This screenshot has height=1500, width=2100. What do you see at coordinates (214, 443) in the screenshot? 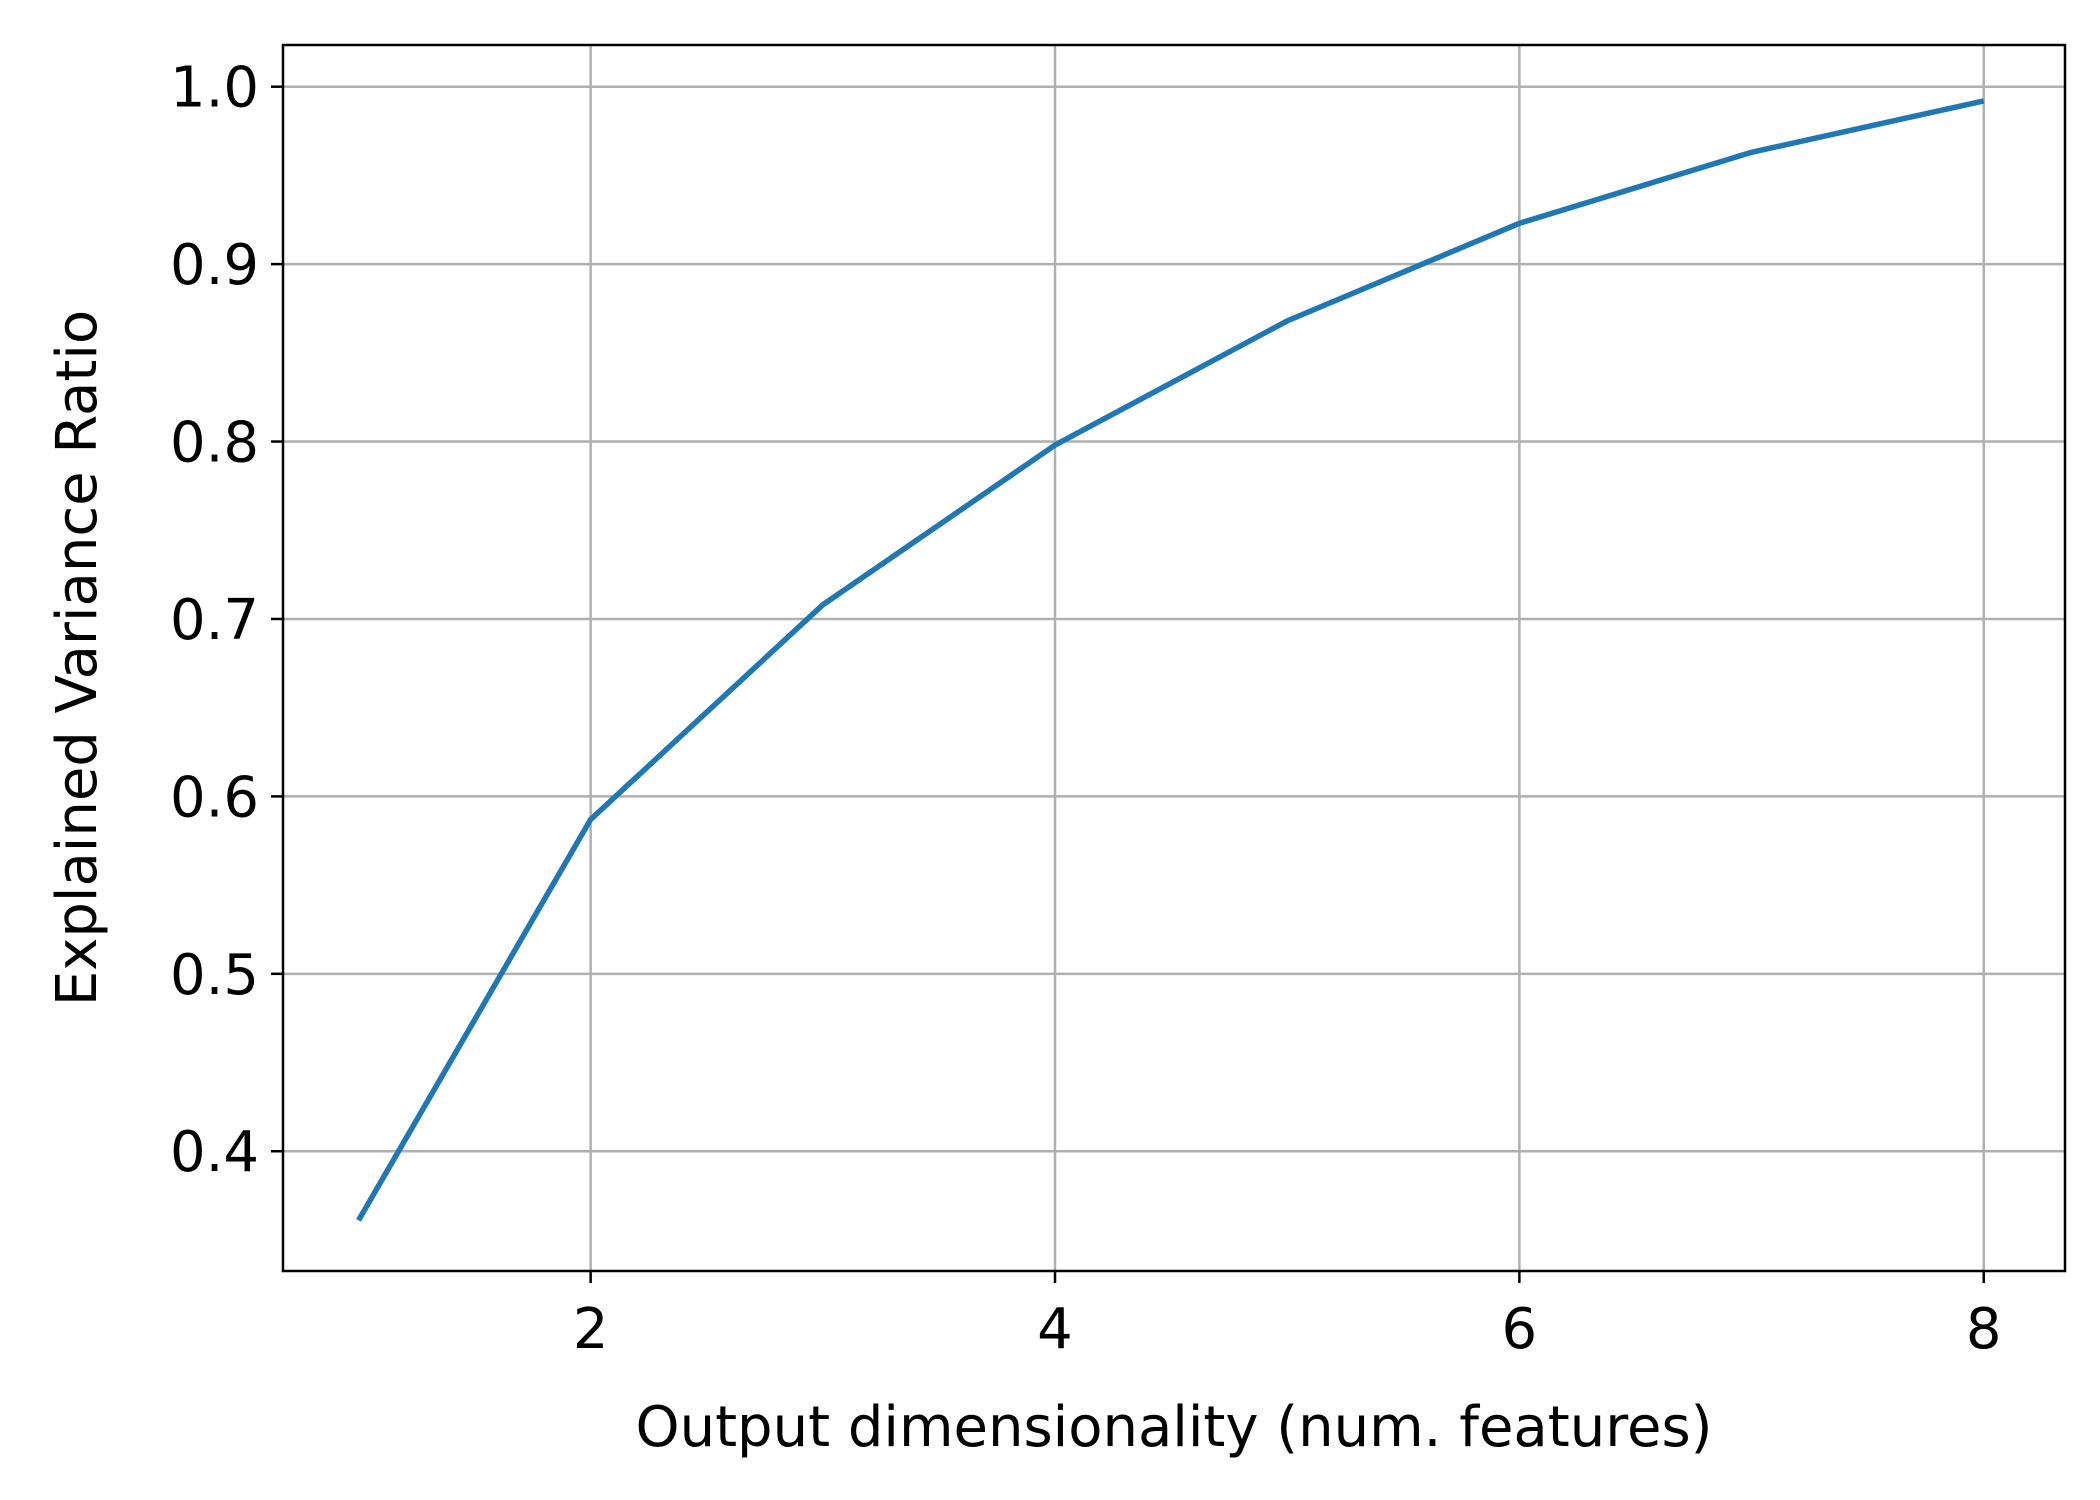
I see `y-tick-label: 0.8` at bounding box center [214, 443].